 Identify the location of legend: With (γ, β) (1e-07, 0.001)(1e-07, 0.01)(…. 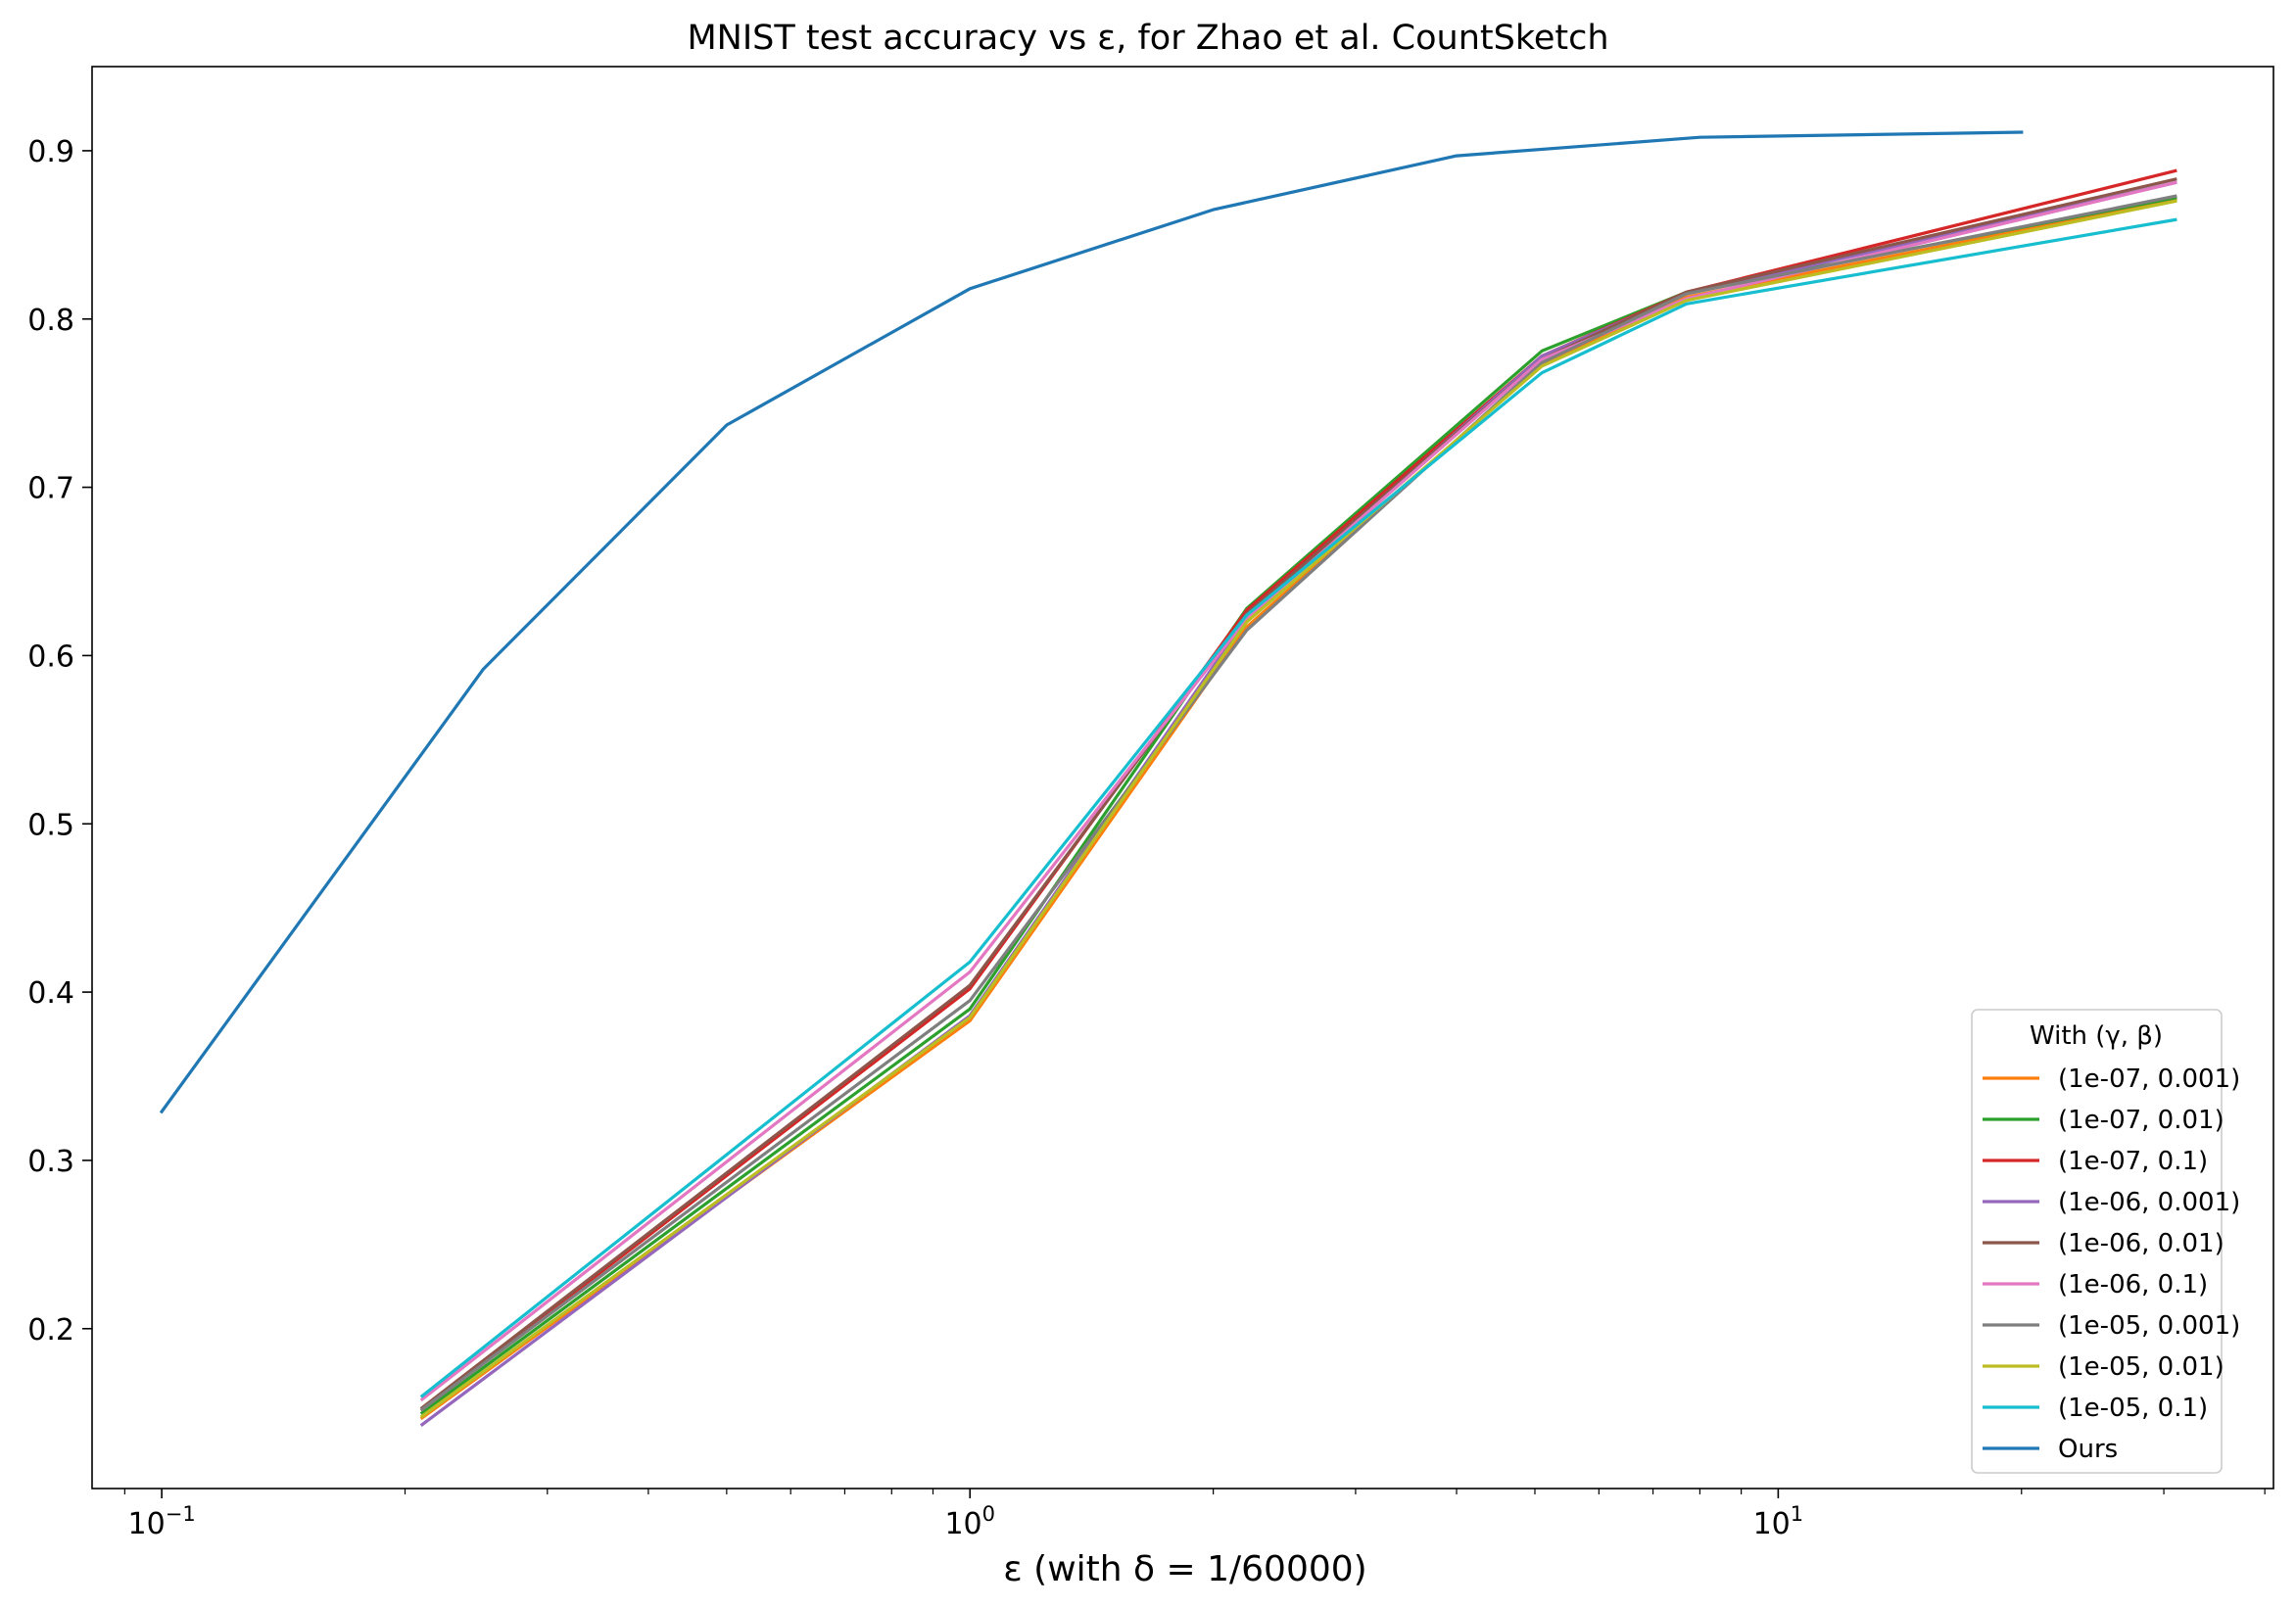
(2106, 1241).